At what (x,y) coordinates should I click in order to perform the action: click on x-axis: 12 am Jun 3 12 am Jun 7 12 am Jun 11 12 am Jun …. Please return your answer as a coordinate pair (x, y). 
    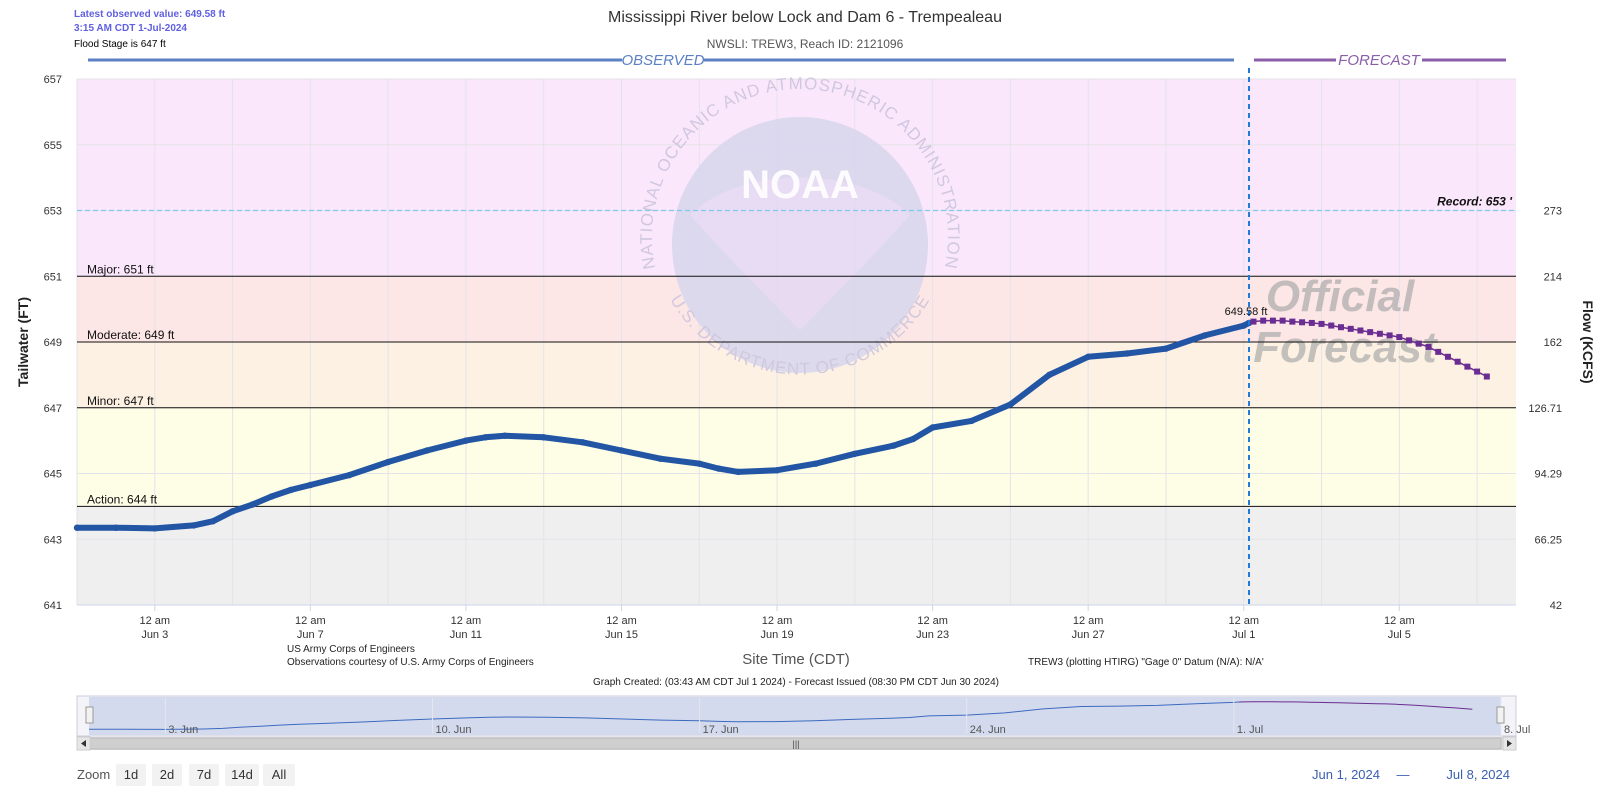
    Looking at the image, I should click on (777, 623).